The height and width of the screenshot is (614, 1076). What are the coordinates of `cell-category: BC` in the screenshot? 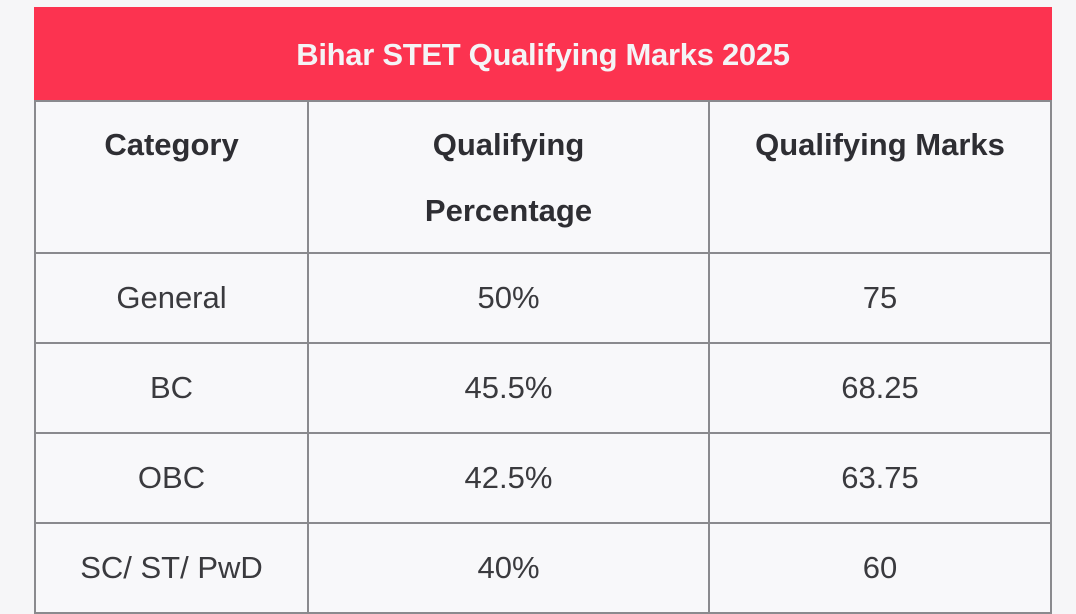 It's located at (171, 388).